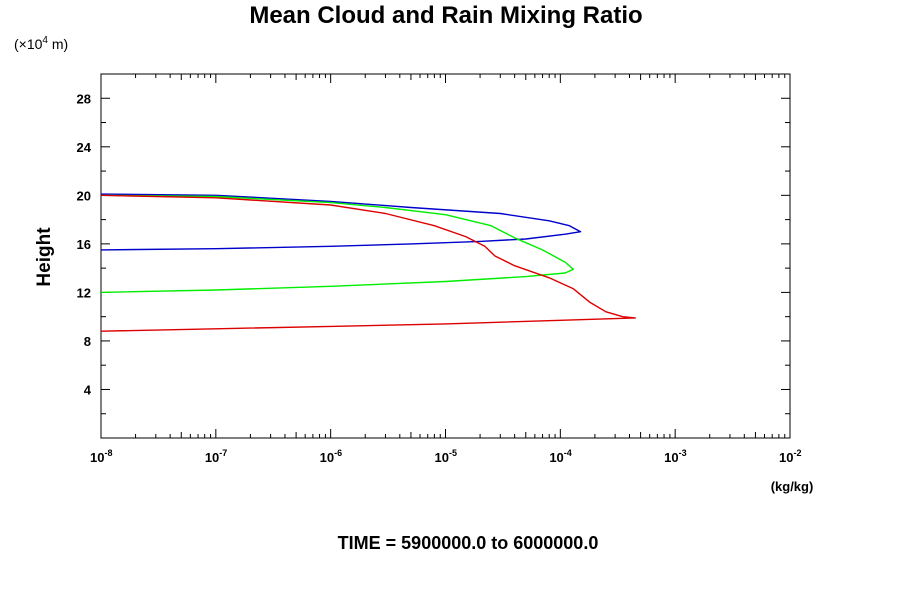 This screenshot has height=600, width=900. What do you see at coordinates (338, 453) in the screenshot?
I see `x-tick-exponent: -6` at bounding box center [338, 453].